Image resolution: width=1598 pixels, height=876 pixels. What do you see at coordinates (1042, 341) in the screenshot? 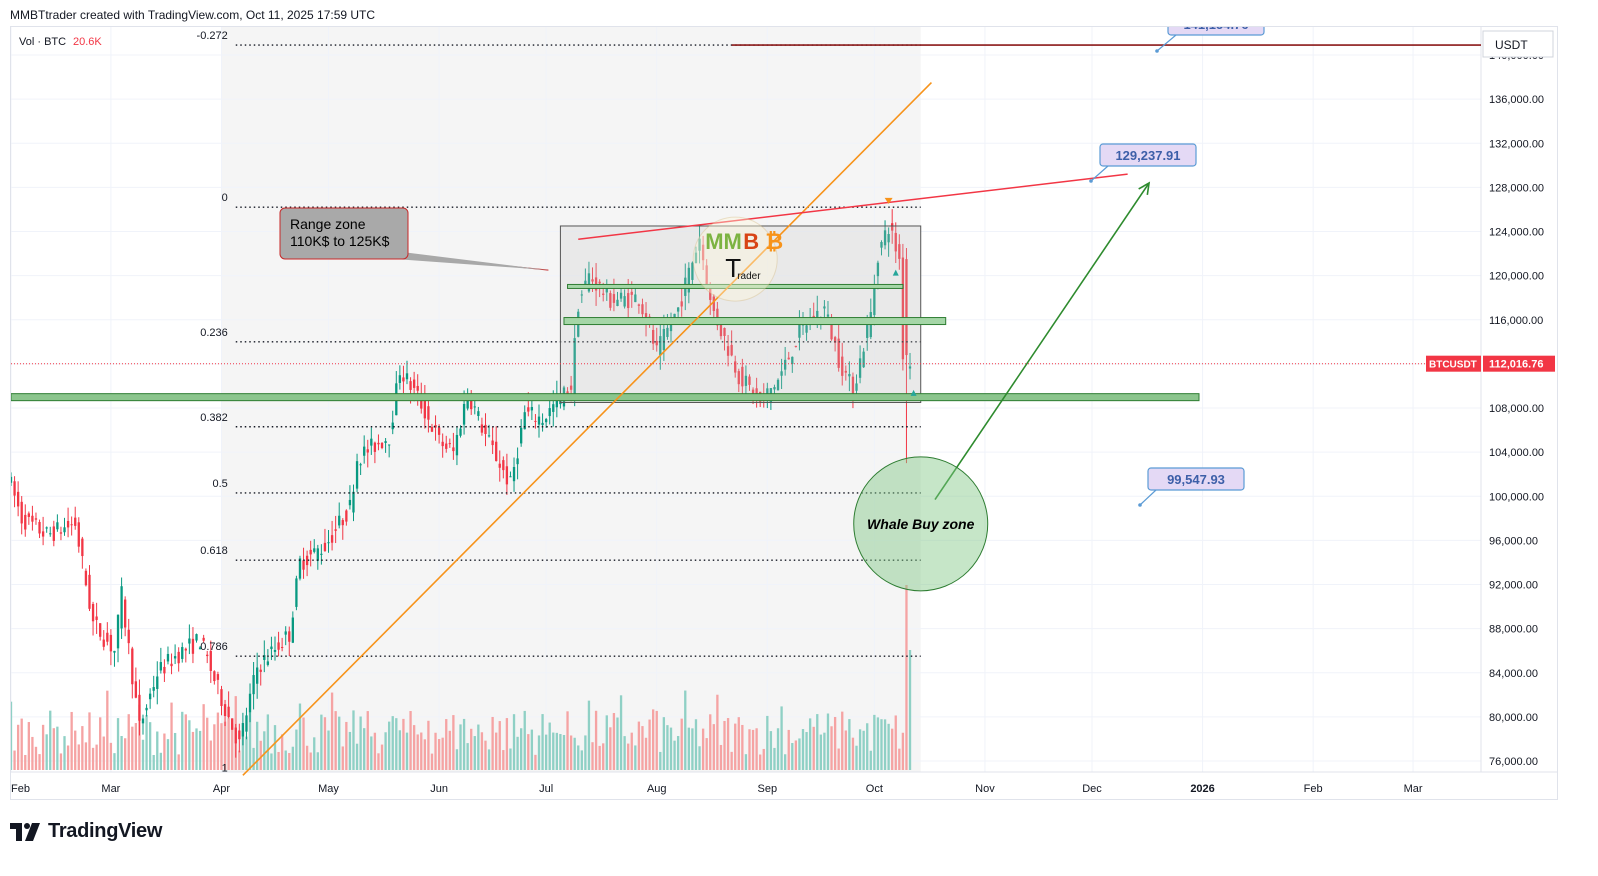
I see `target-arrow` at bounding box center [1042, 341].